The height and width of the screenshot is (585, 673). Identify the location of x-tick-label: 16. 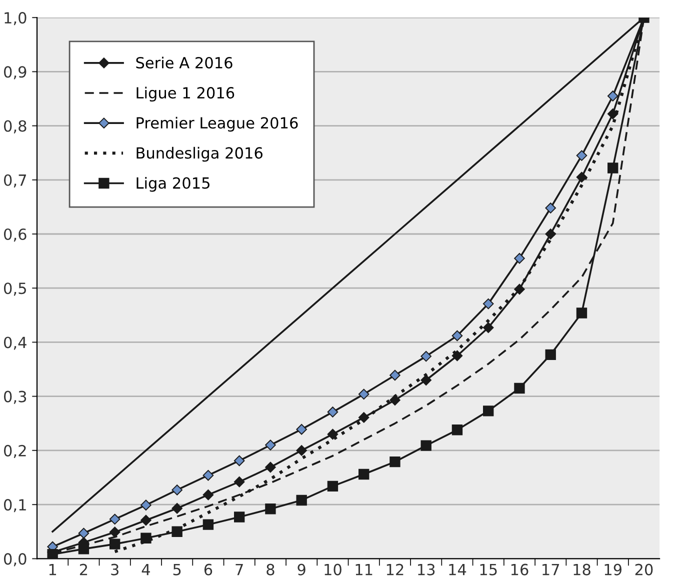
(519, 570).